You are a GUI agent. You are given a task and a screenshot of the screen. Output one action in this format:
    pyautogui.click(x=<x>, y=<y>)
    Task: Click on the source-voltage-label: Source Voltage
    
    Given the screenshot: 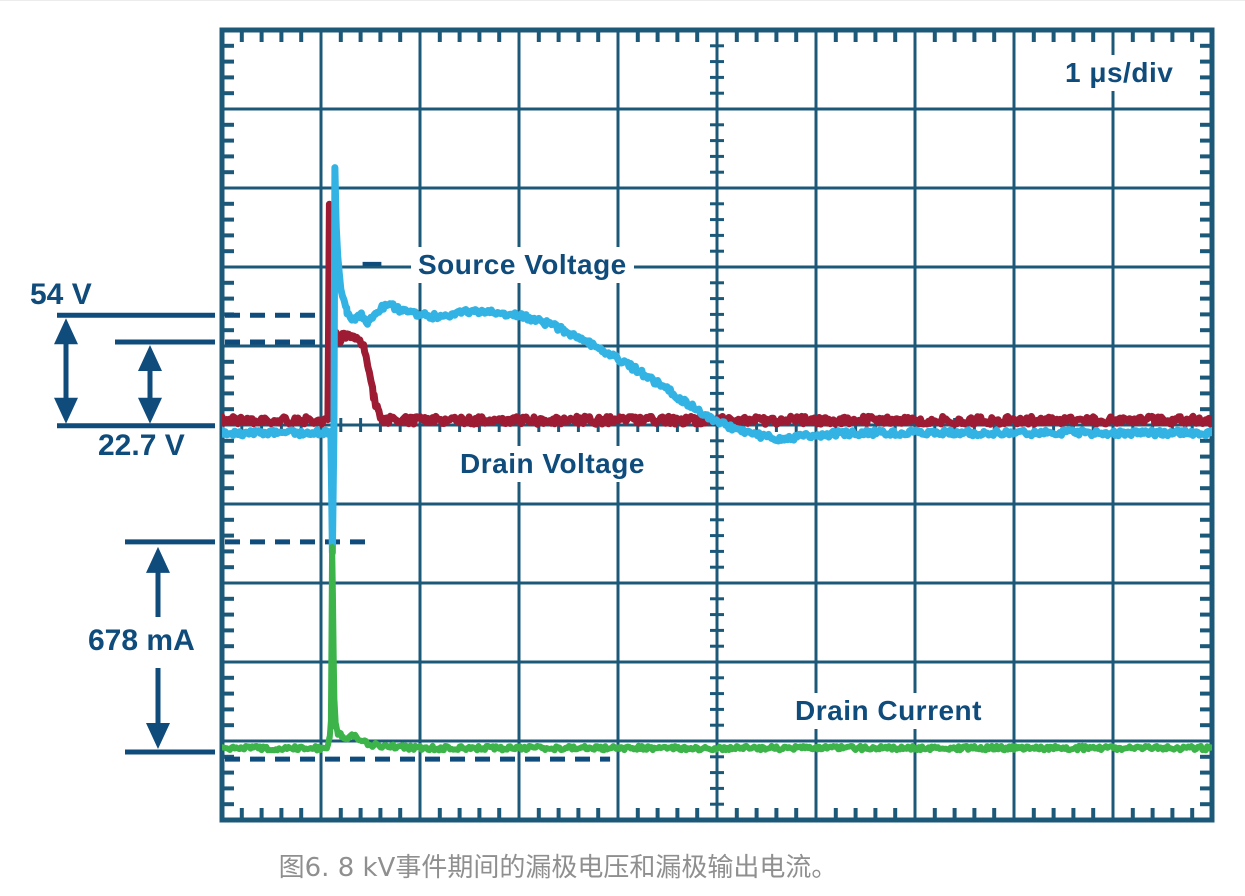 What is the action you would take?
    pyautogui.click(x=522, y=265)
    